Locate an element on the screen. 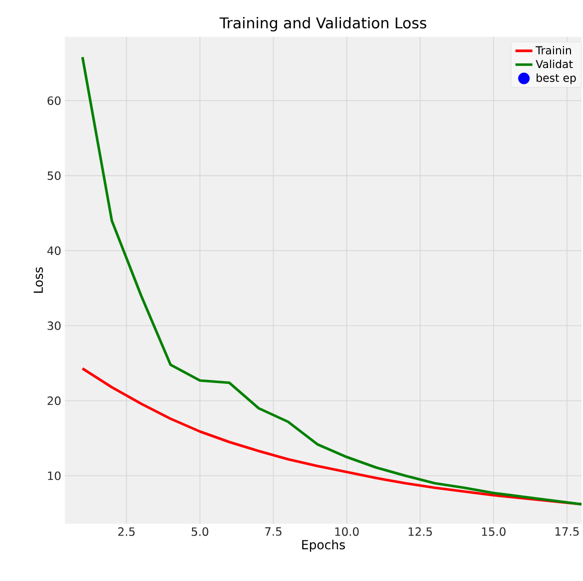 The width and height of the screenshot is (583, 581). y-tick-label: 30 is located at coordinates (54, 326).